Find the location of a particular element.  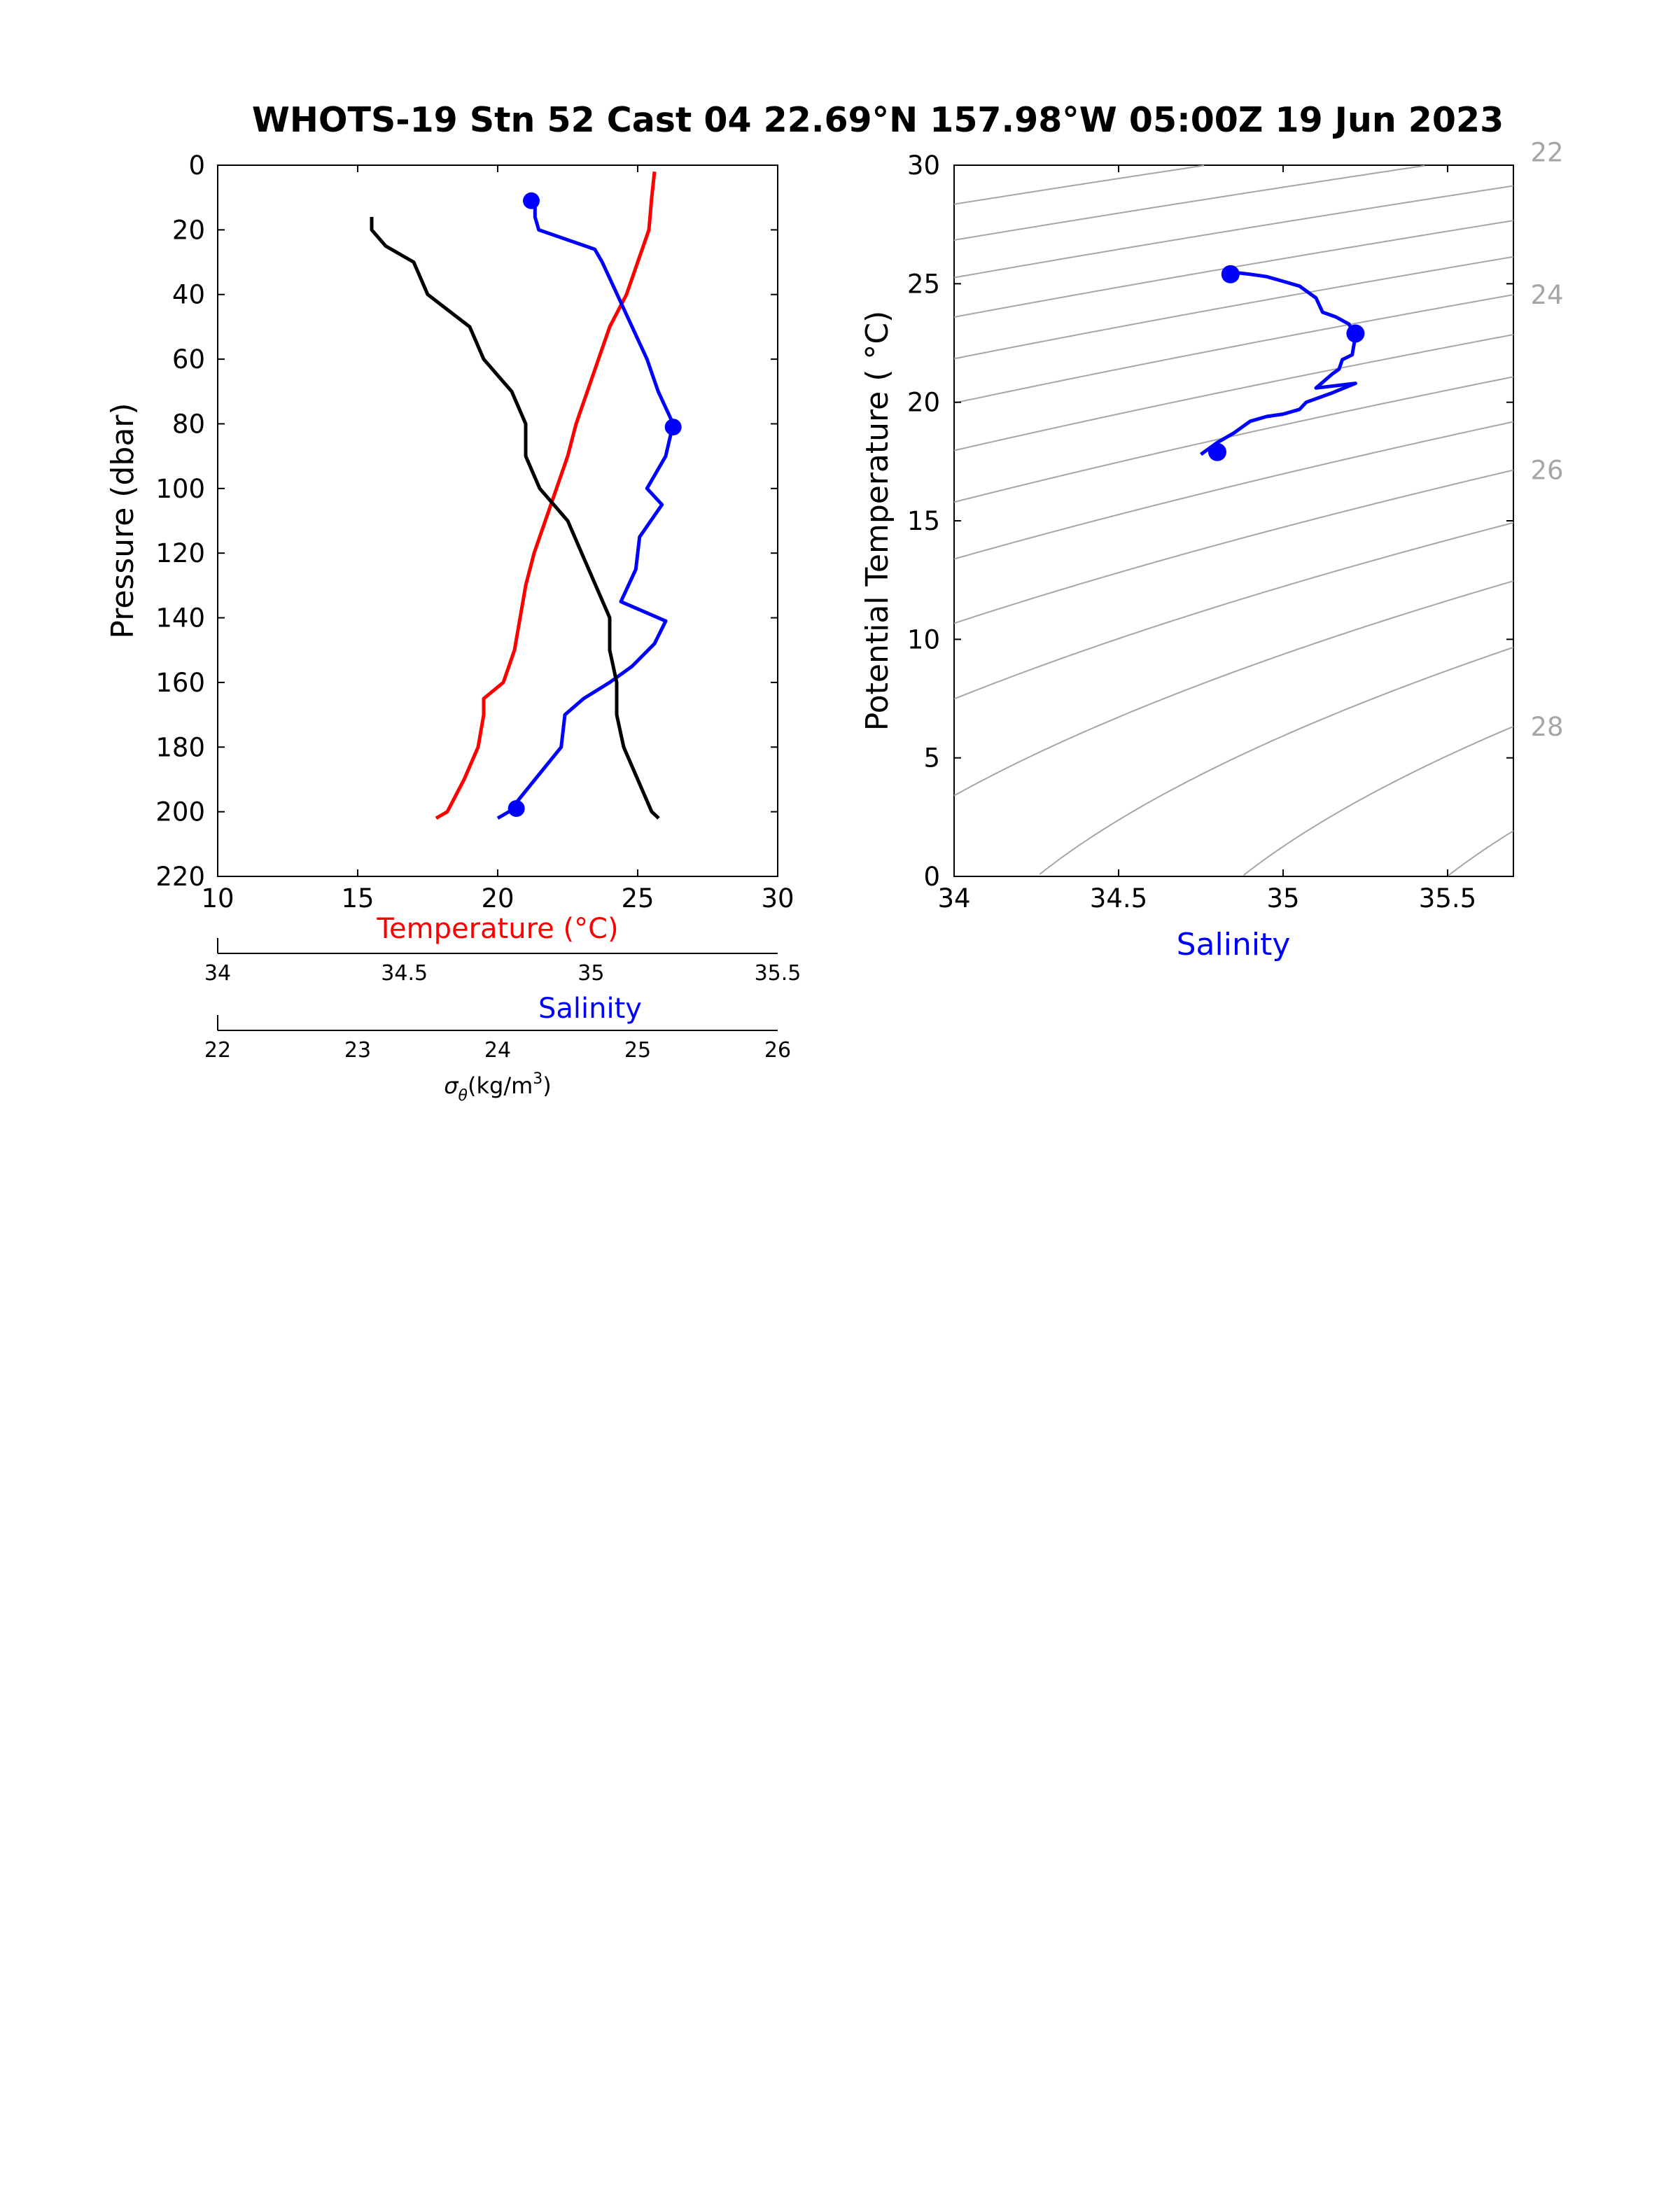

salinity-aux-tick-label: 35 is located at coordinates (591, 973).